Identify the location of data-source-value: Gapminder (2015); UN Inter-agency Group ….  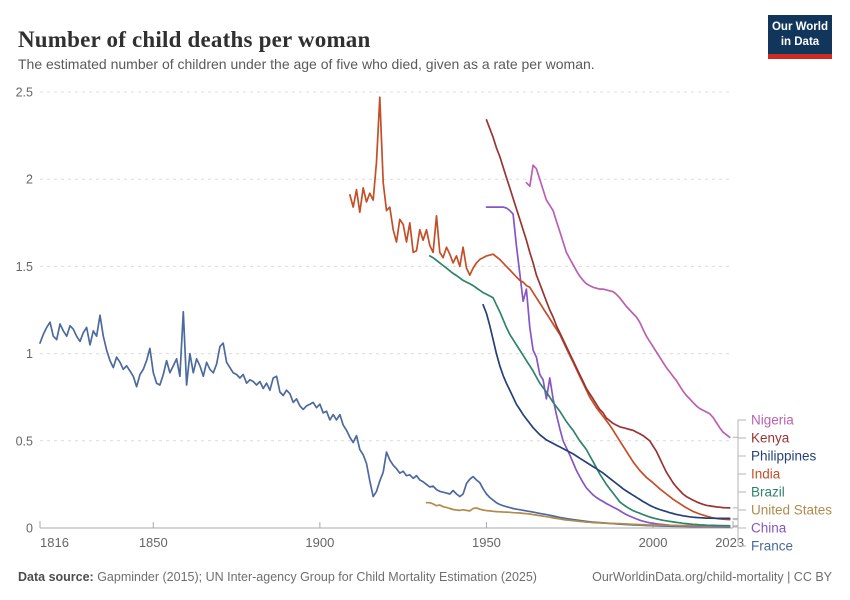
(315, 577).